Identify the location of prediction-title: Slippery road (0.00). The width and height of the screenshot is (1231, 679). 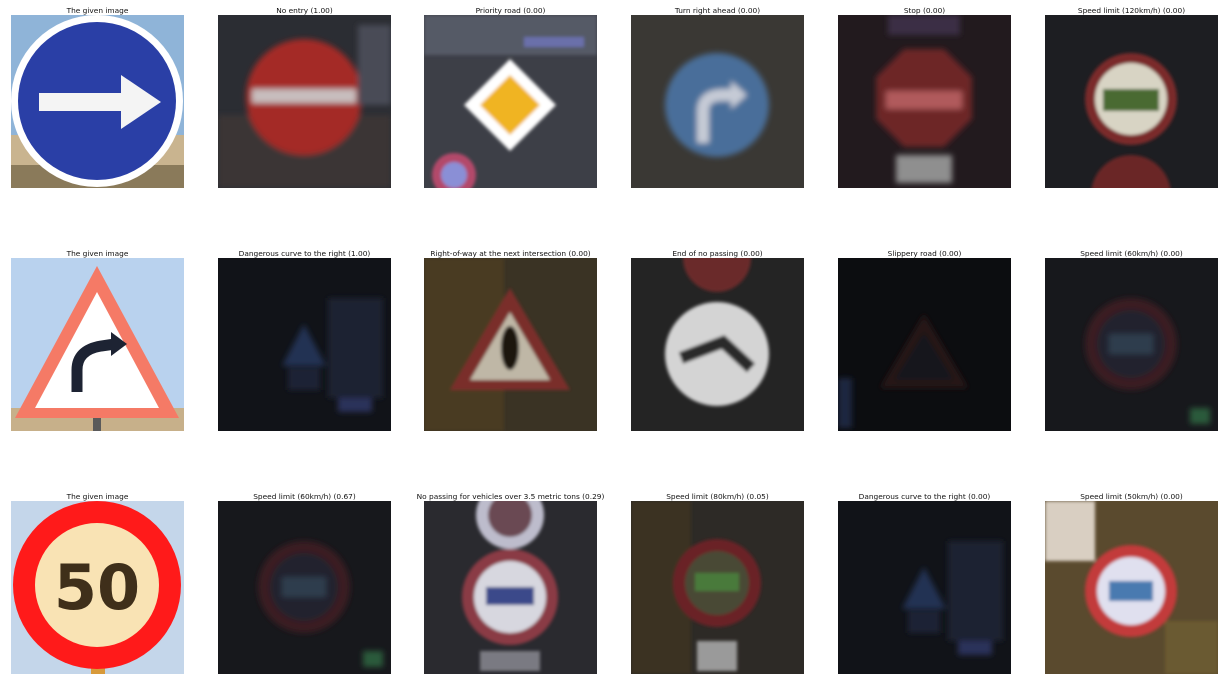
(924, 253).